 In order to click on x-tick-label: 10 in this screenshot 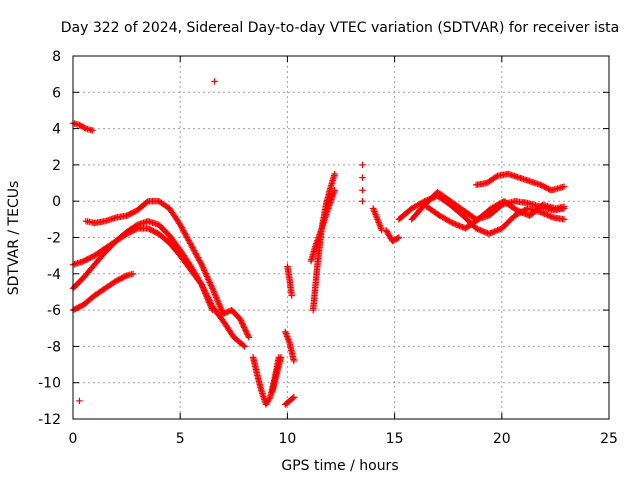, I will do `click(287, 439)`.